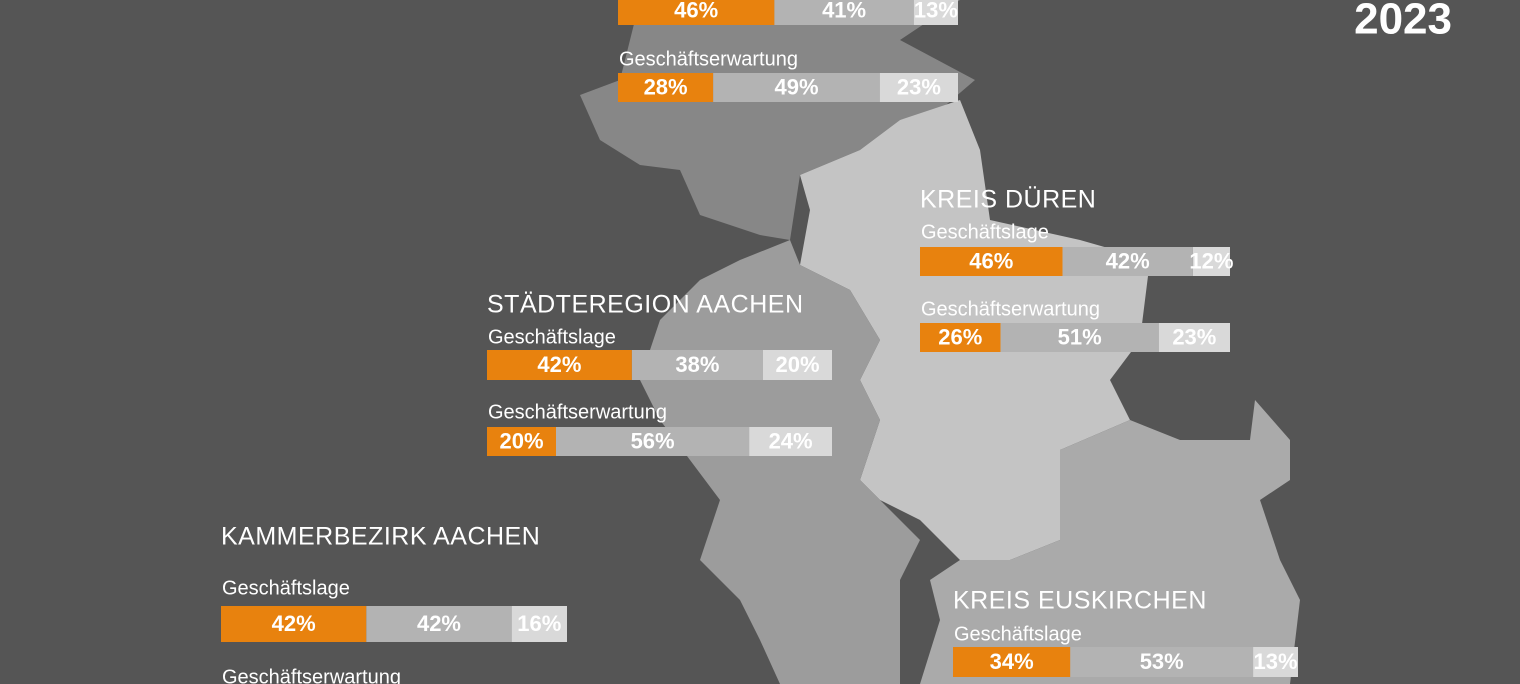 Image resolution: width=1520 pixels, height=684 pixels. I want to click on segment-label: 12%, so click(1211, 260).